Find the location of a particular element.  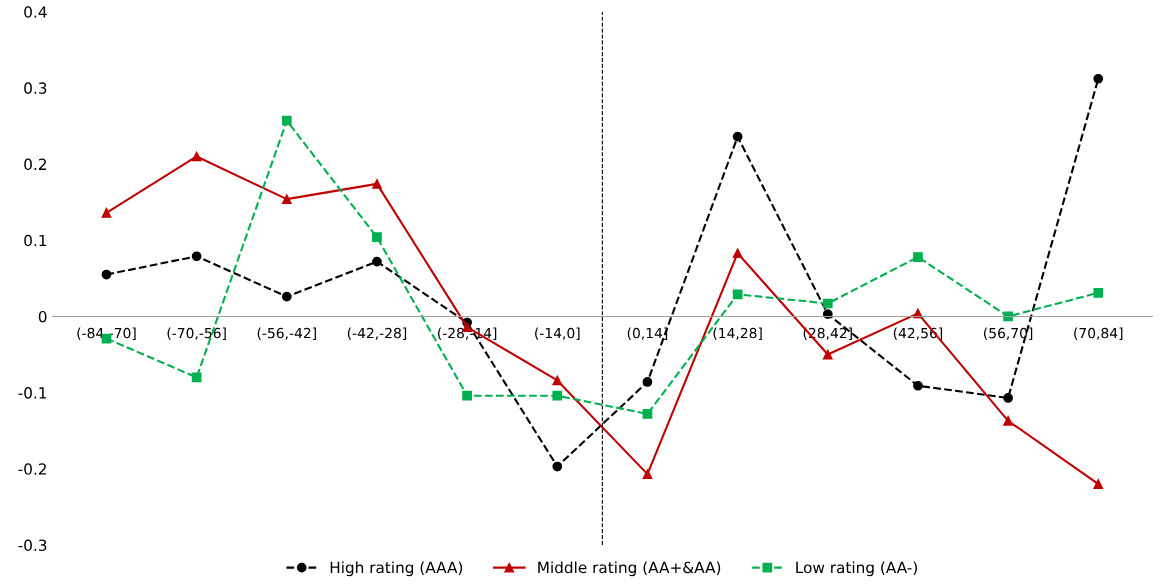

x-tick-label: (70,84] is located at coordinates (1098, 333).